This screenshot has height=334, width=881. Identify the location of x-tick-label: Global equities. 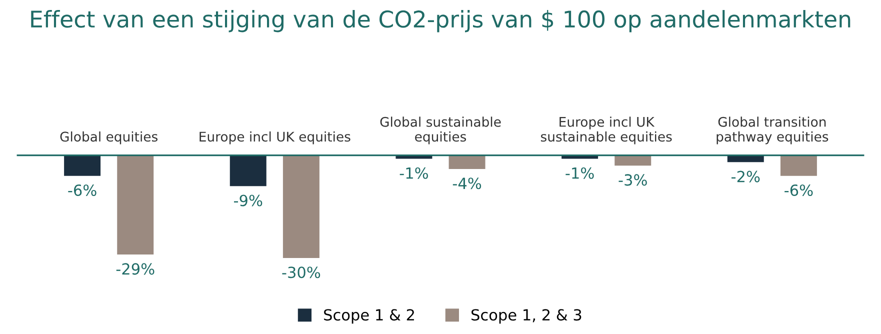
(109, 137).